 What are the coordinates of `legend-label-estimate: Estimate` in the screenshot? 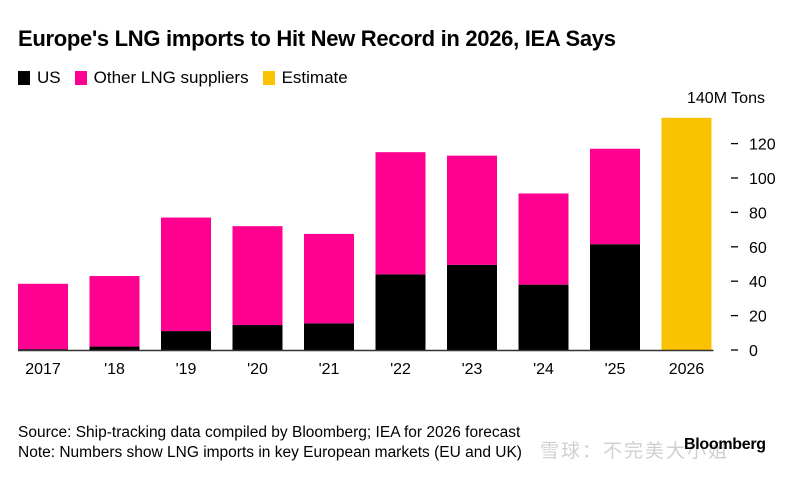 It's located at (314, 77).